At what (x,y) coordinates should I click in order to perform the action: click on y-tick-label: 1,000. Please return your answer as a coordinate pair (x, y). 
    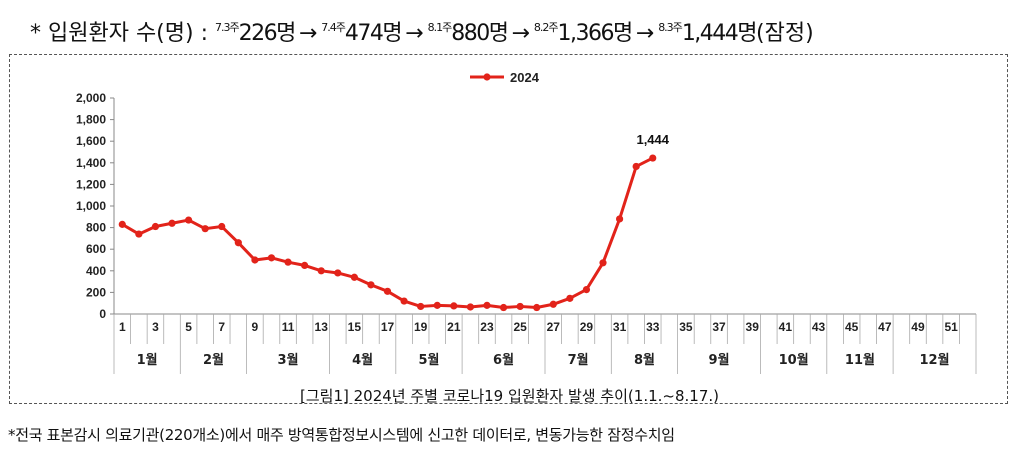
    Looking at the image, I should click on (91, 206).